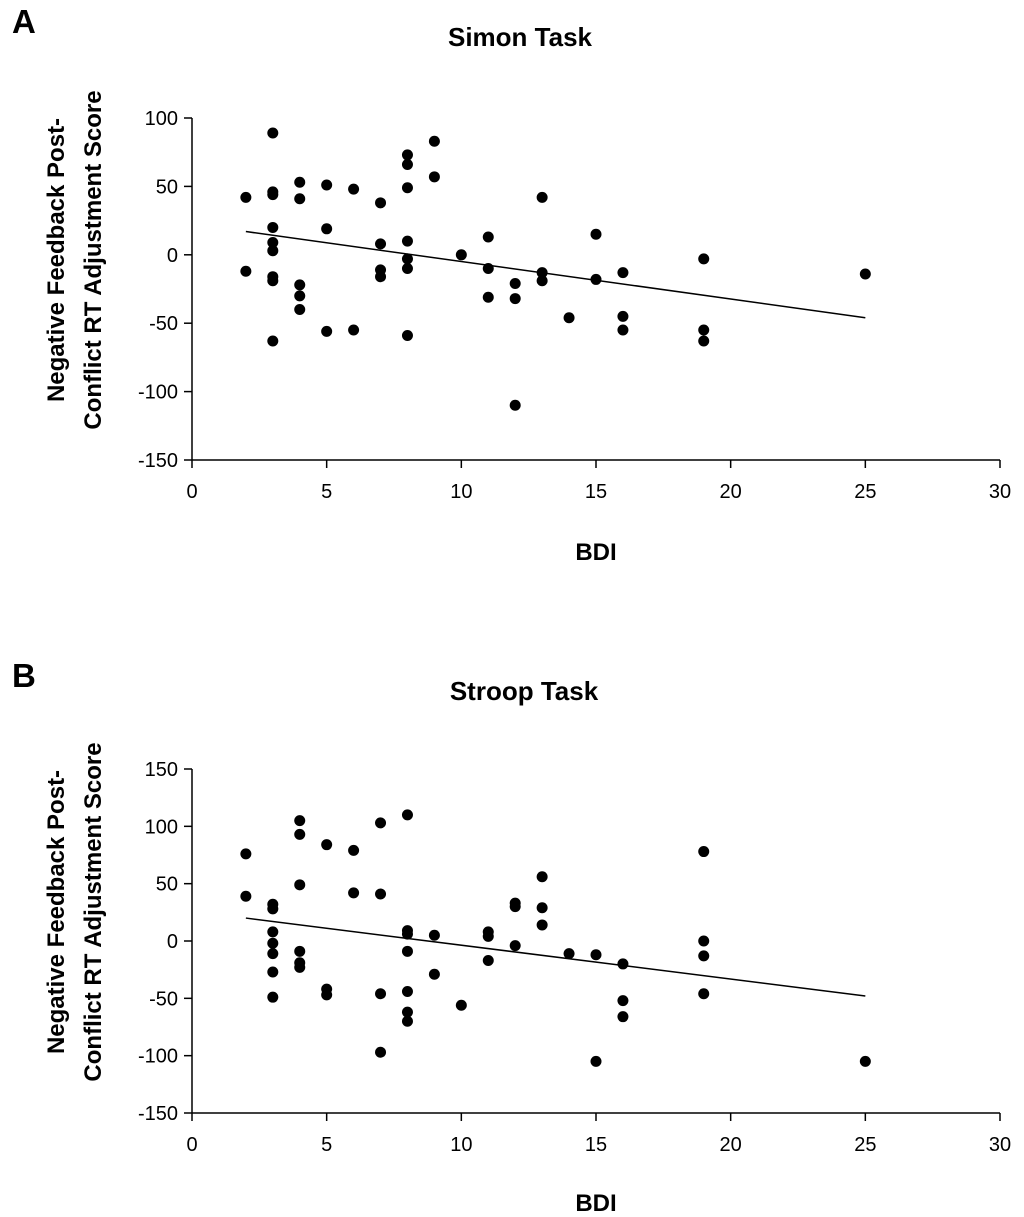 The width and height of the screenshot is (1024, 1217). Describe the element at coordinates (555, 274) in the screenshot. I see `trendline` at that location.